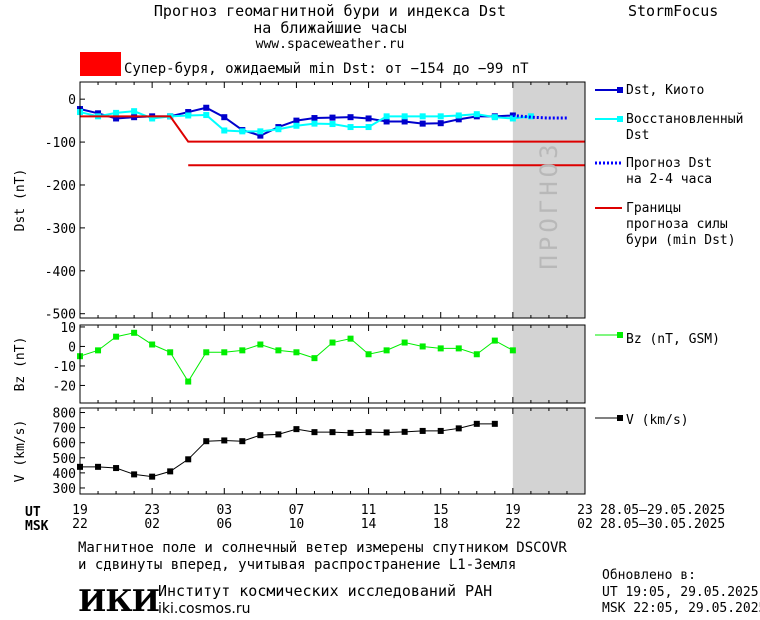 Image resolution: width=760 pixels, height=620 pixels. Describe the element at coordinates (20, 364) in the screenshot. I see `bz-ylabel: Bz (nT)` at that location.